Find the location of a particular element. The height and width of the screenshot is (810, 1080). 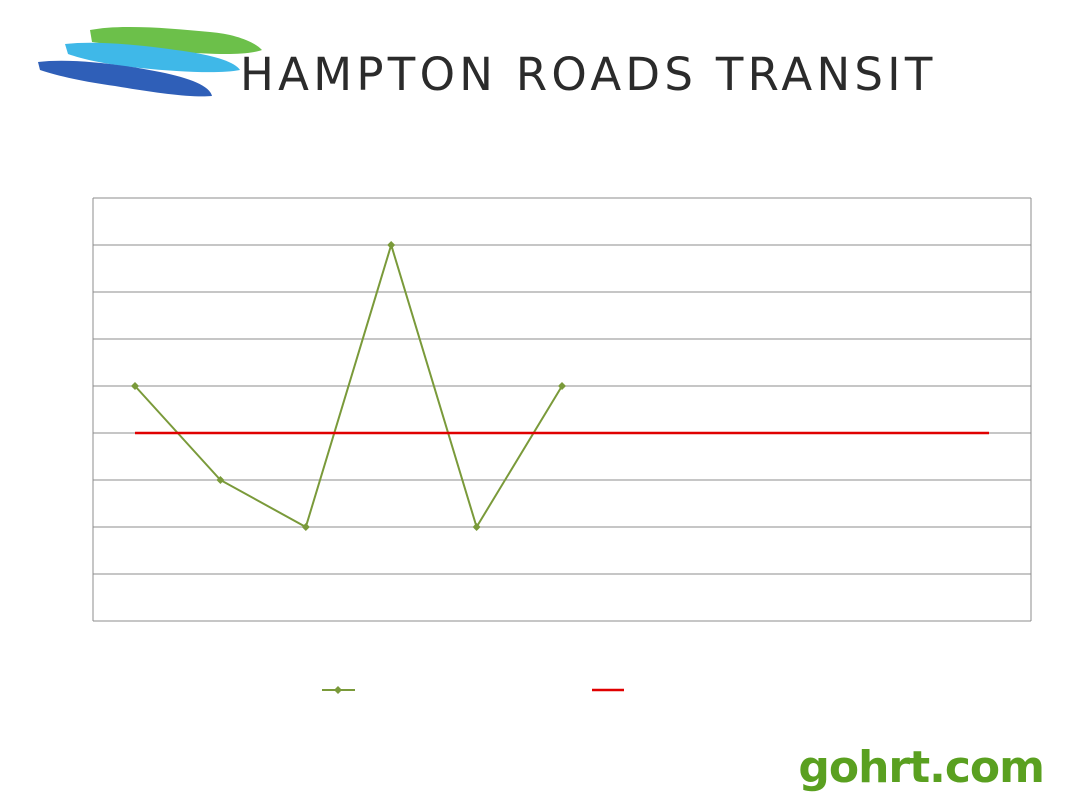

chart-legend is located at coordinates (473, 690).